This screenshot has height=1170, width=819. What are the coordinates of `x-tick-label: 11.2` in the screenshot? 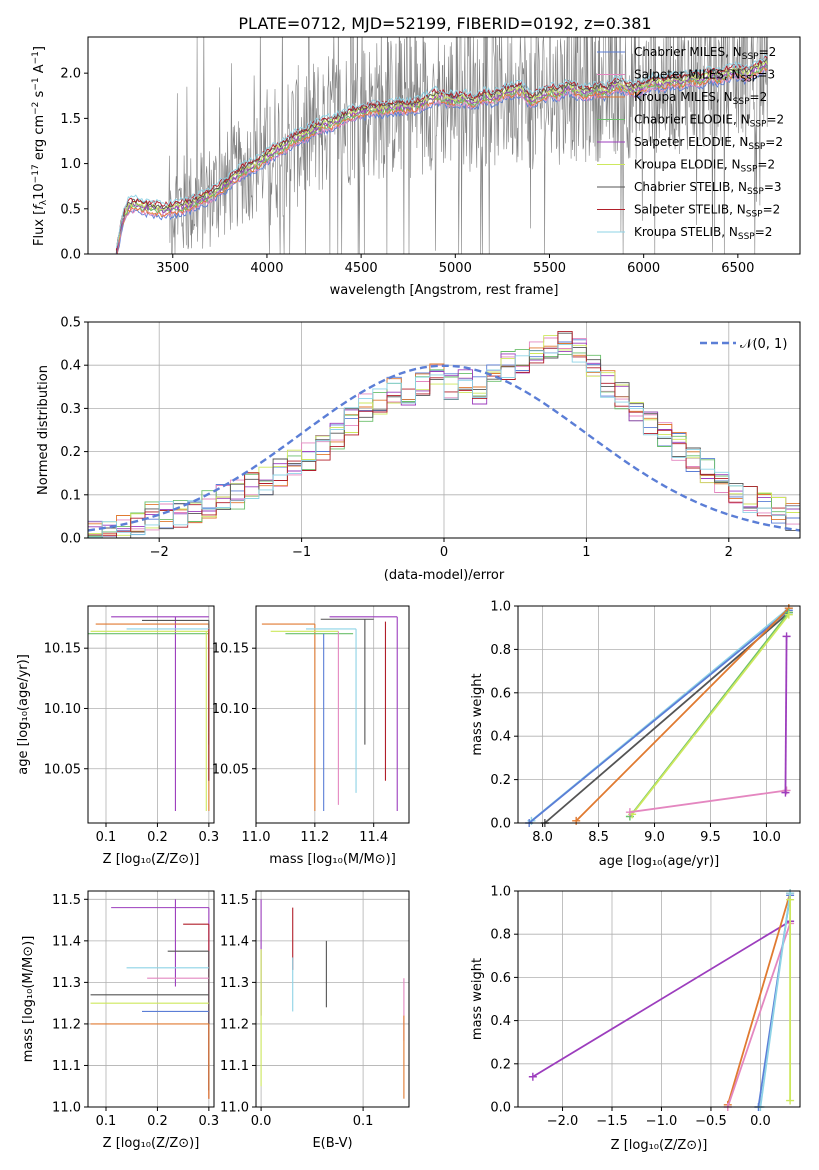 It's located at (314, 837).